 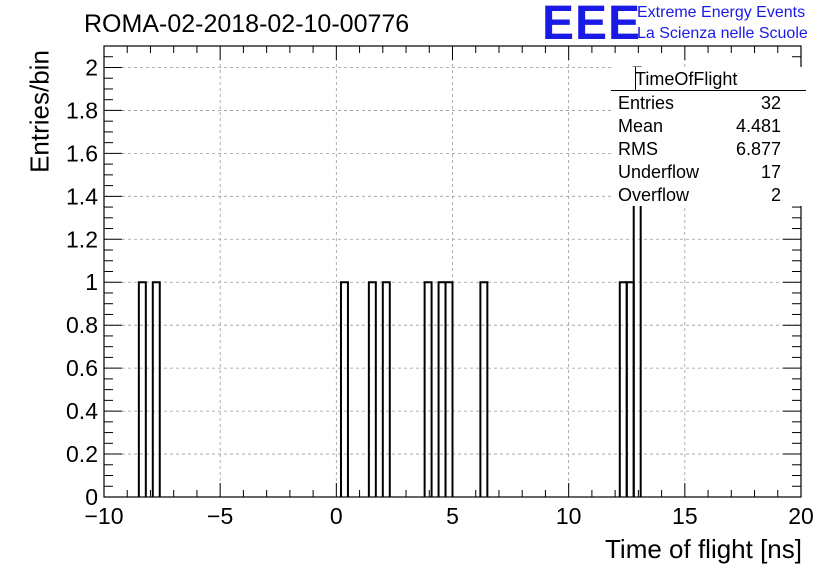 What do you see at coordinates (775, 195) in the screenshot?
I see `stats-value: 2` at bounding box center [775, 195].